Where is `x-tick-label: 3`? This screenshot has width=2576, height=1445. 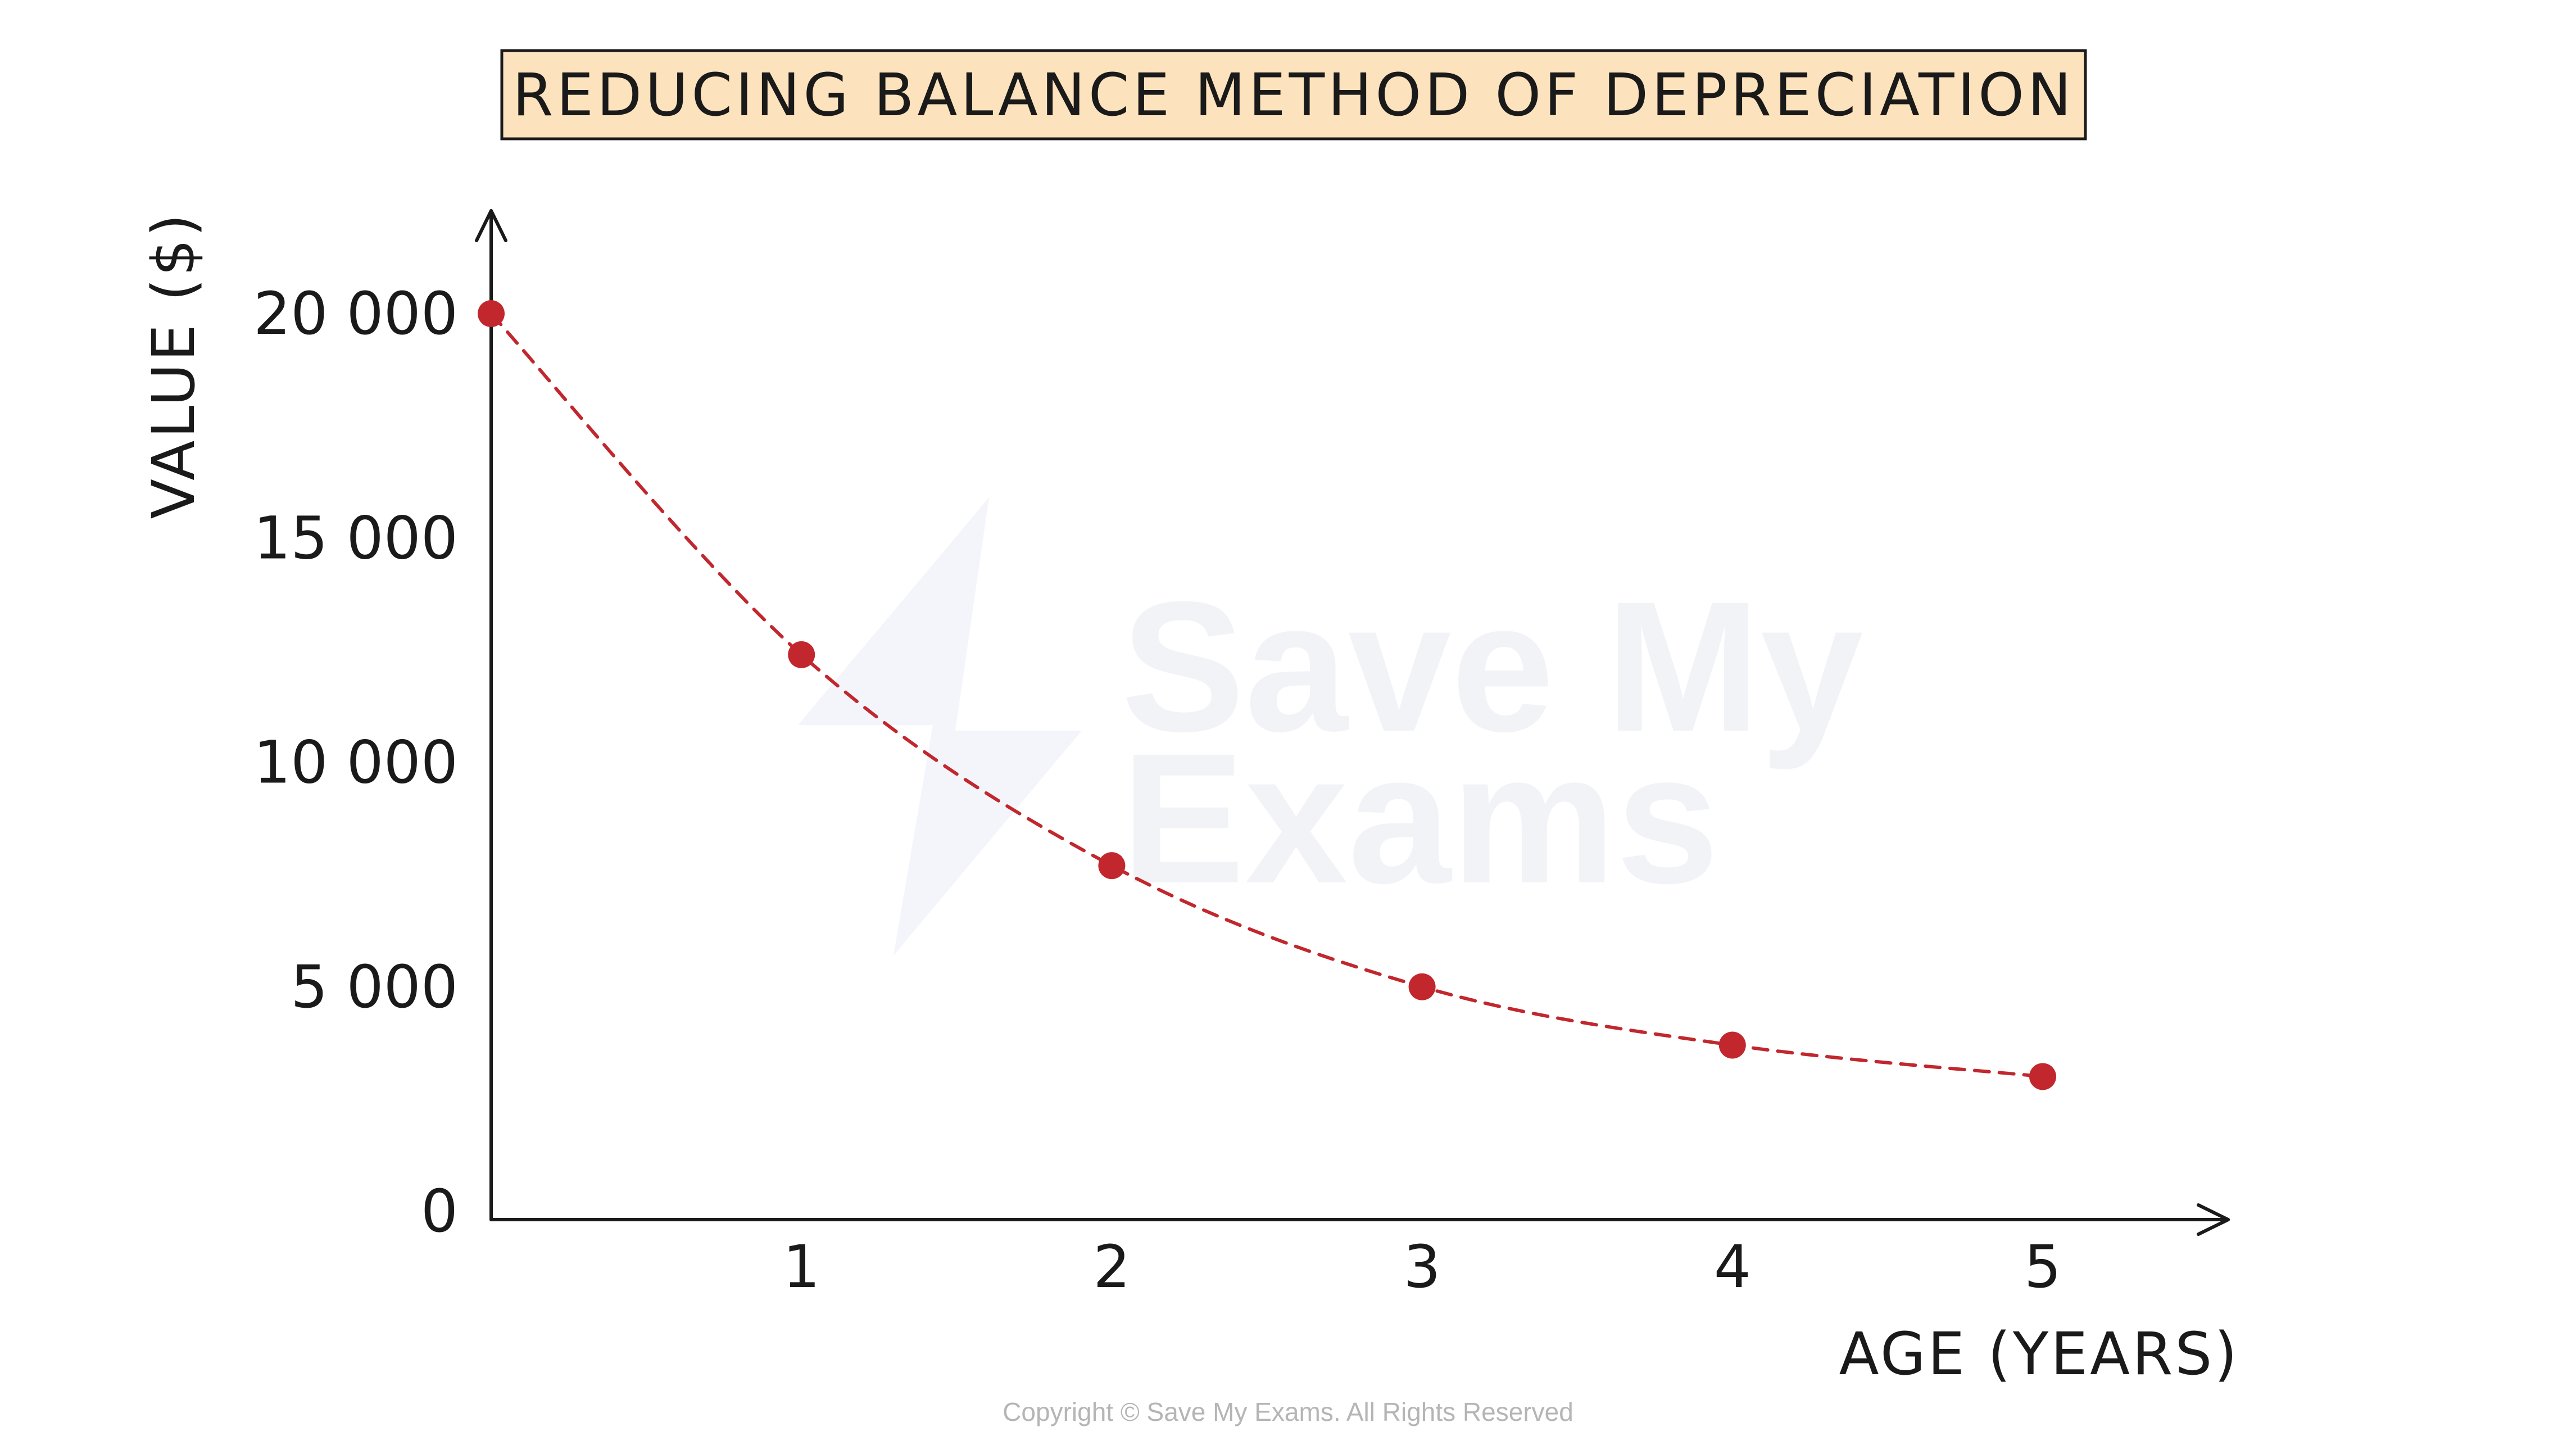
x-tick-label: 3 is located at coordinates (1422, 1267).